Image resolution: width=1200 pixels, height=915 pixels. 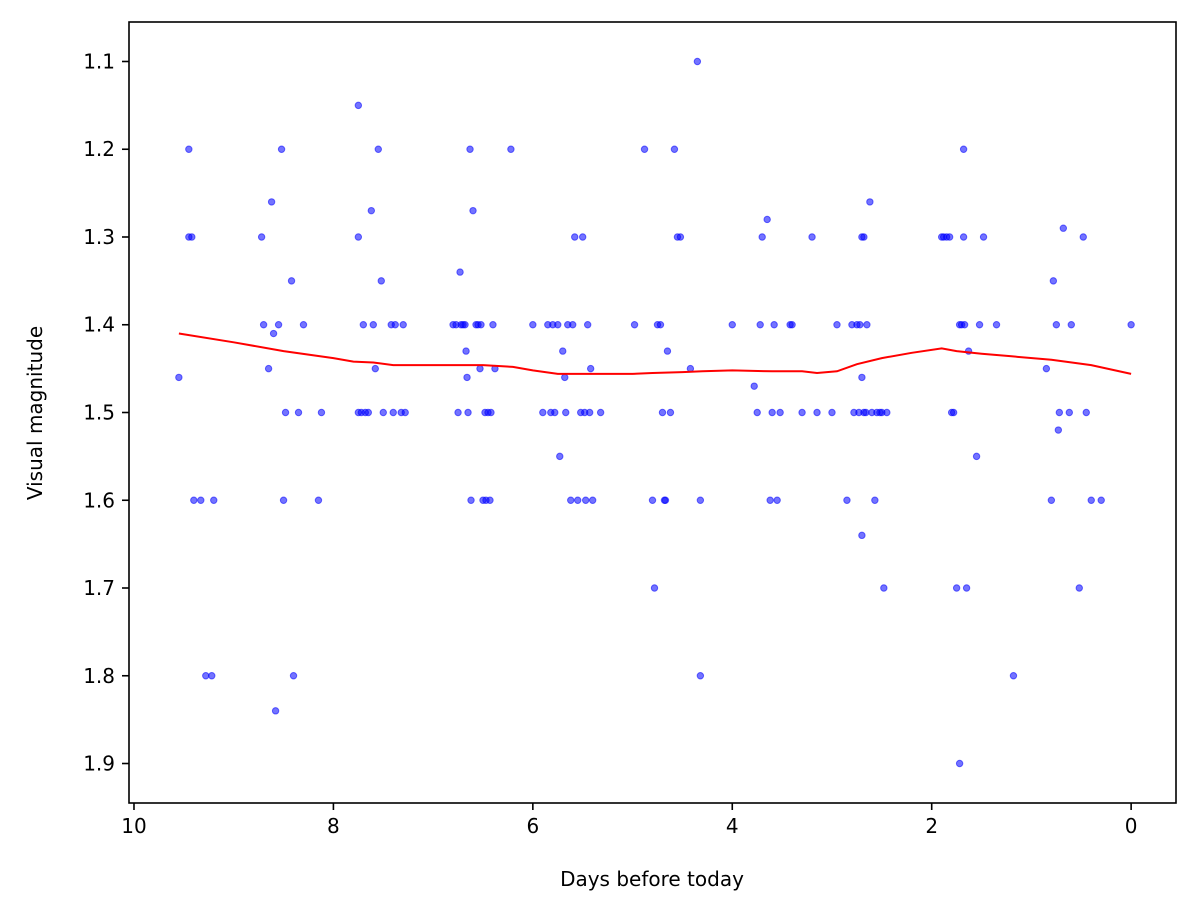 What do you see at coordinates (532, 826) in the screenshot?
I see `x-tick-label: 6` at bounding box center [532, 826].